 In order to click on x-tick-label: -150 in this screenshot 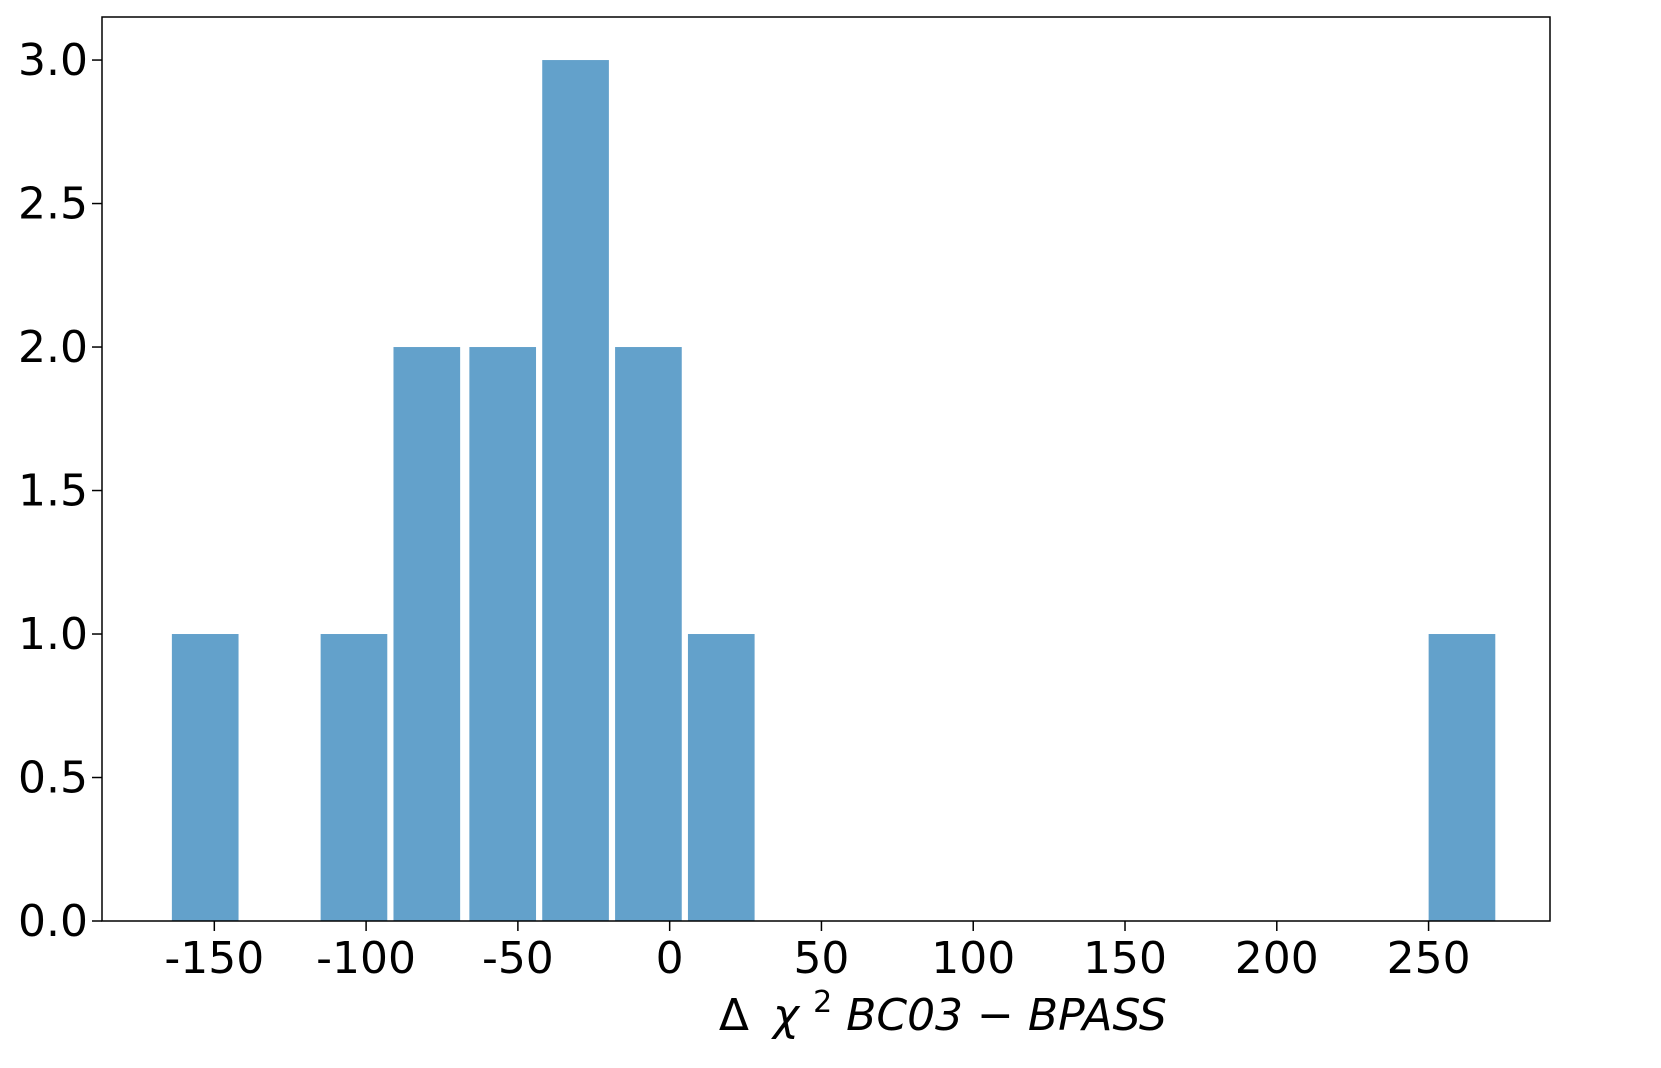, I will do `click(214, 958)`.